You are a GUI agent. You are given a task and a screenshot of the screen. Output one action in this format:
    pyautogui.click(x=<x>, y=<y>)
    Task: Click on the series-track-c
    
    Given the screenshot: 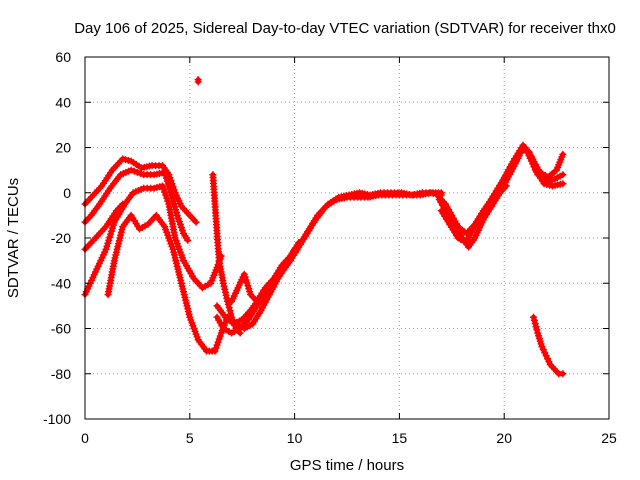 What is the action you would take?
    pyautogui.click(x=153, y=240)
    